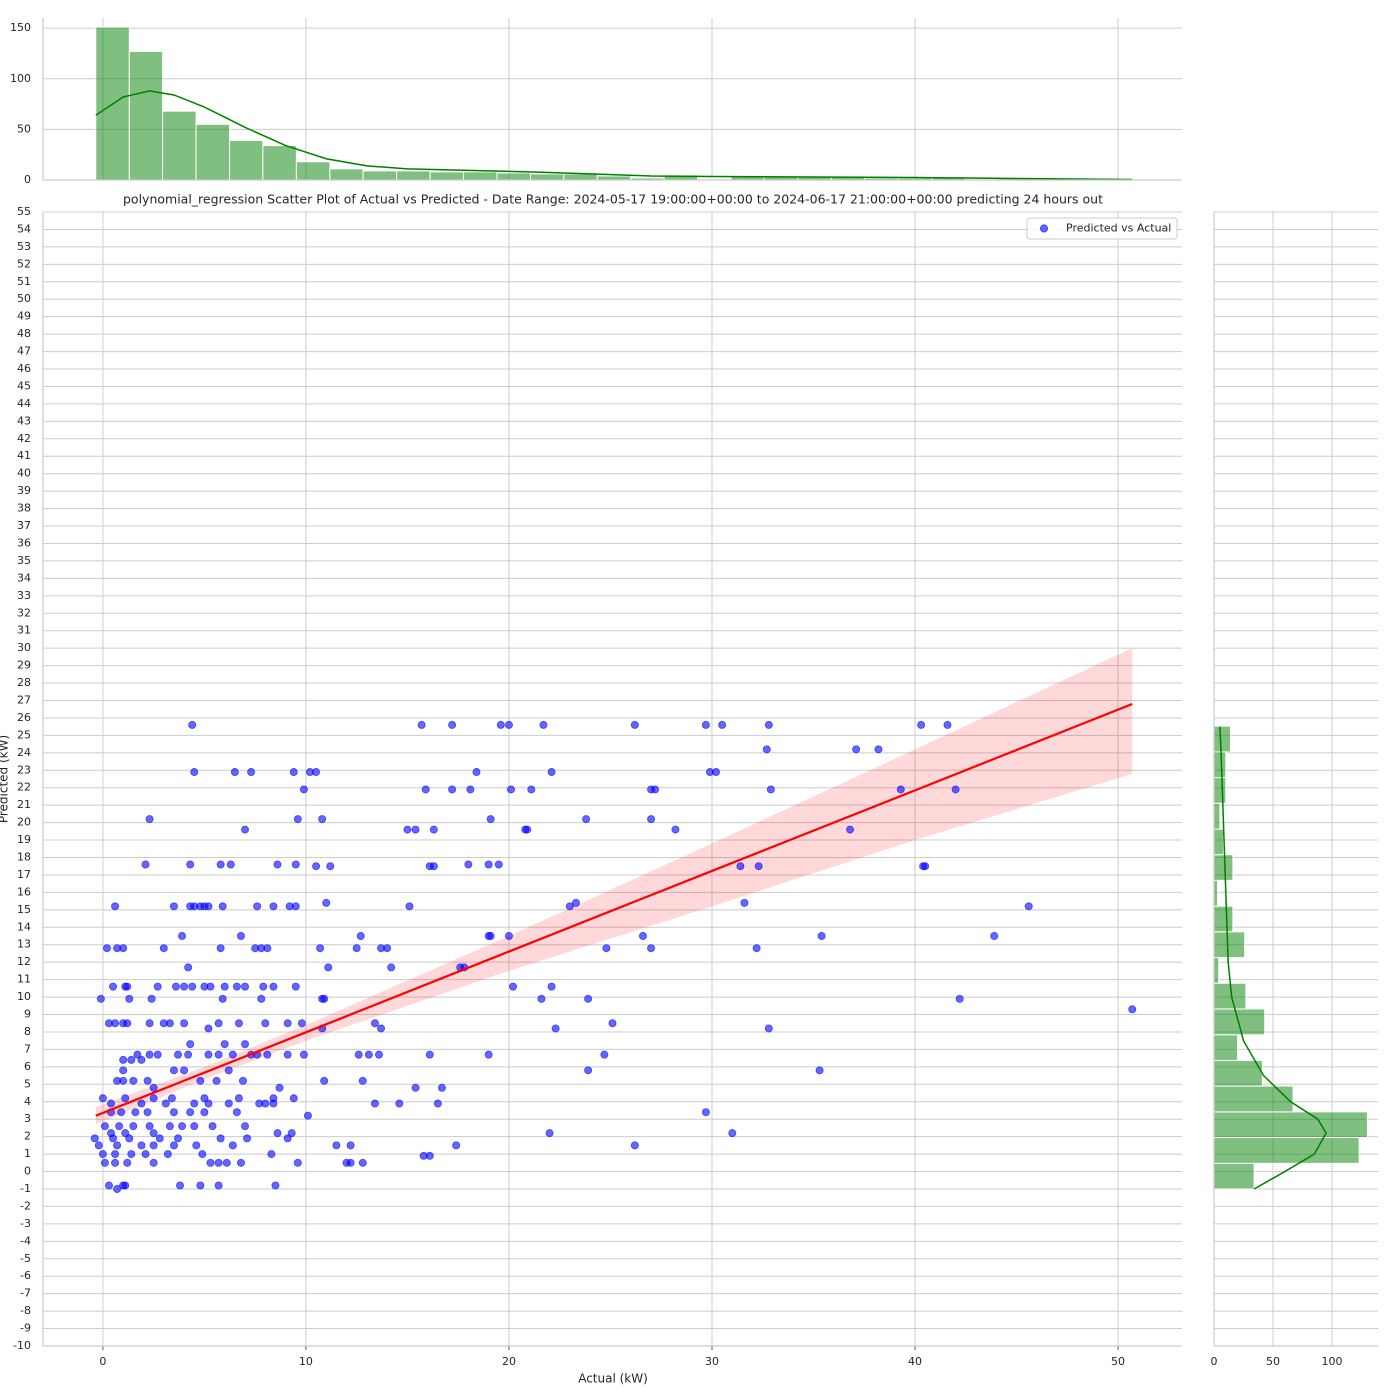 This screenshot has width=1400, height=1400. Describe the element at coordinates (27, 1118) in the screenshot. I see `y-tick-label: 3` at that location.